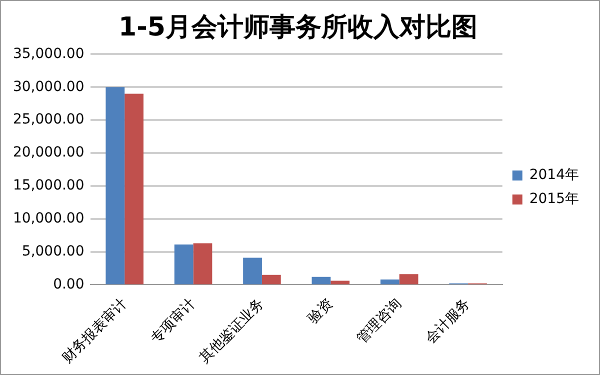 The height and width of the screenshot is (375, 600). I want to click on x-tick-label: 专项审计, so click(173, 321).